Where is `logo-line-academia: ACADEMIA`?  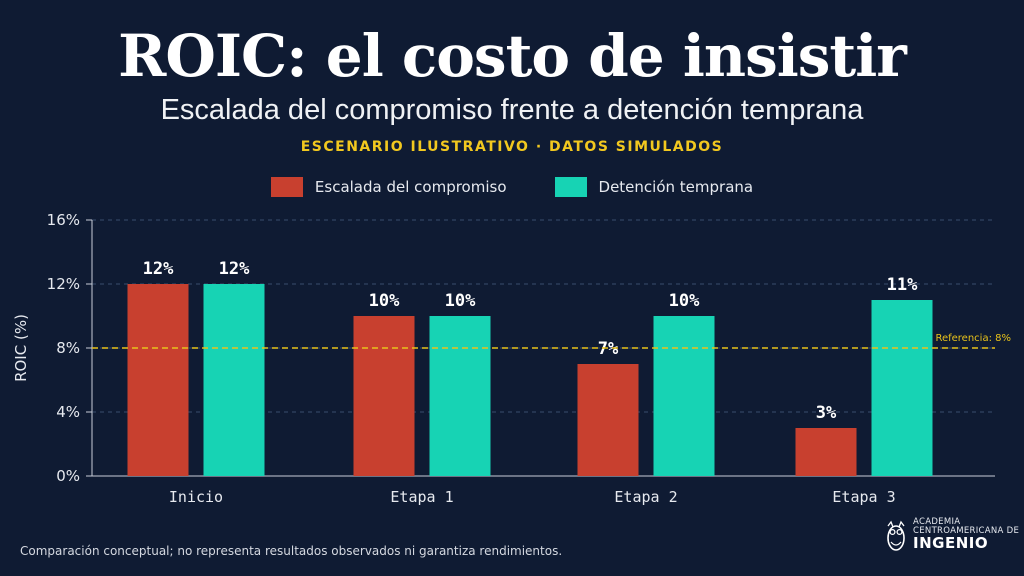 logo-line-academia: ACADEMIA is located at coordinates (937, 522).